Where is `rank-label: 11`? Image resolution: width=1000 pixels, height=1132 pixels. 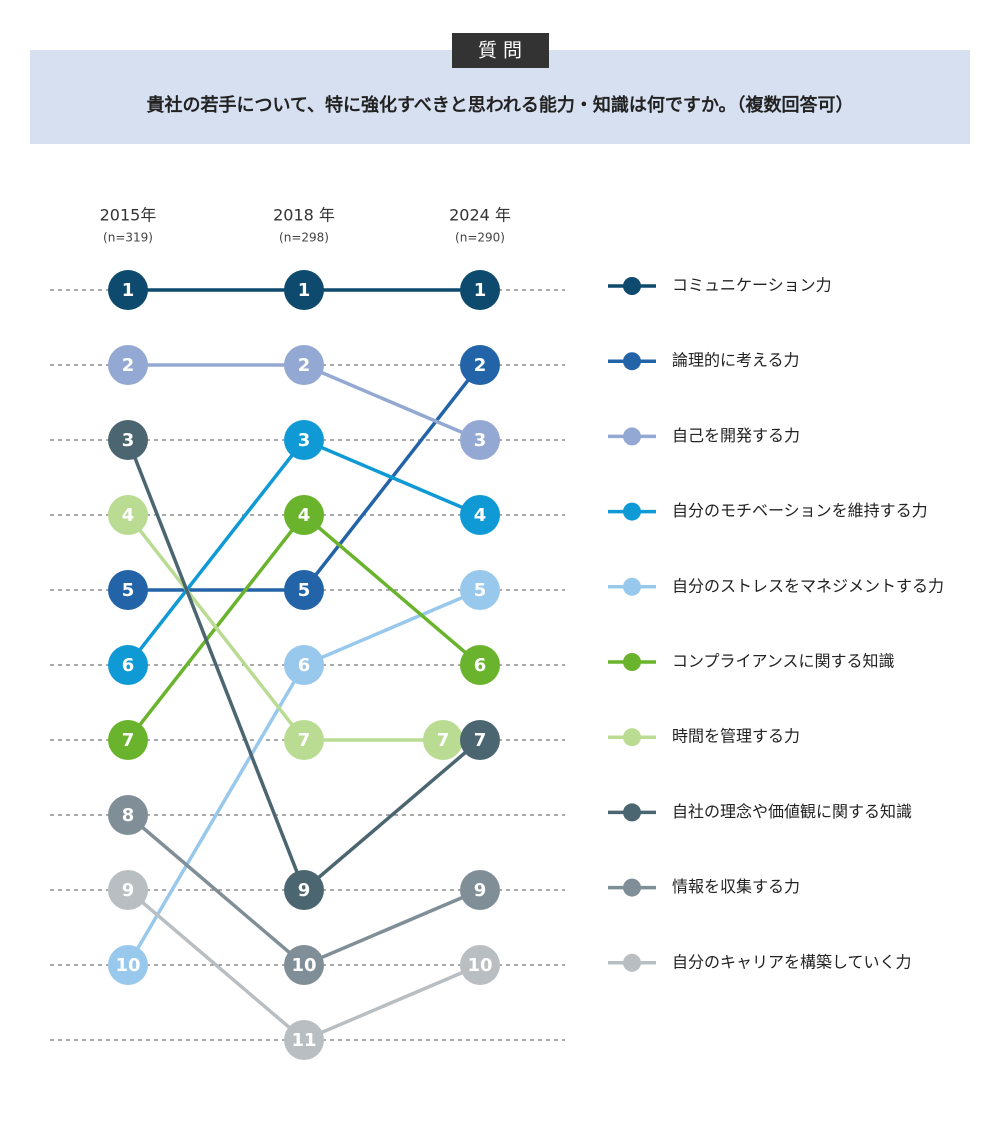
rank-label: 11 is located at coordinates (303, 1040).